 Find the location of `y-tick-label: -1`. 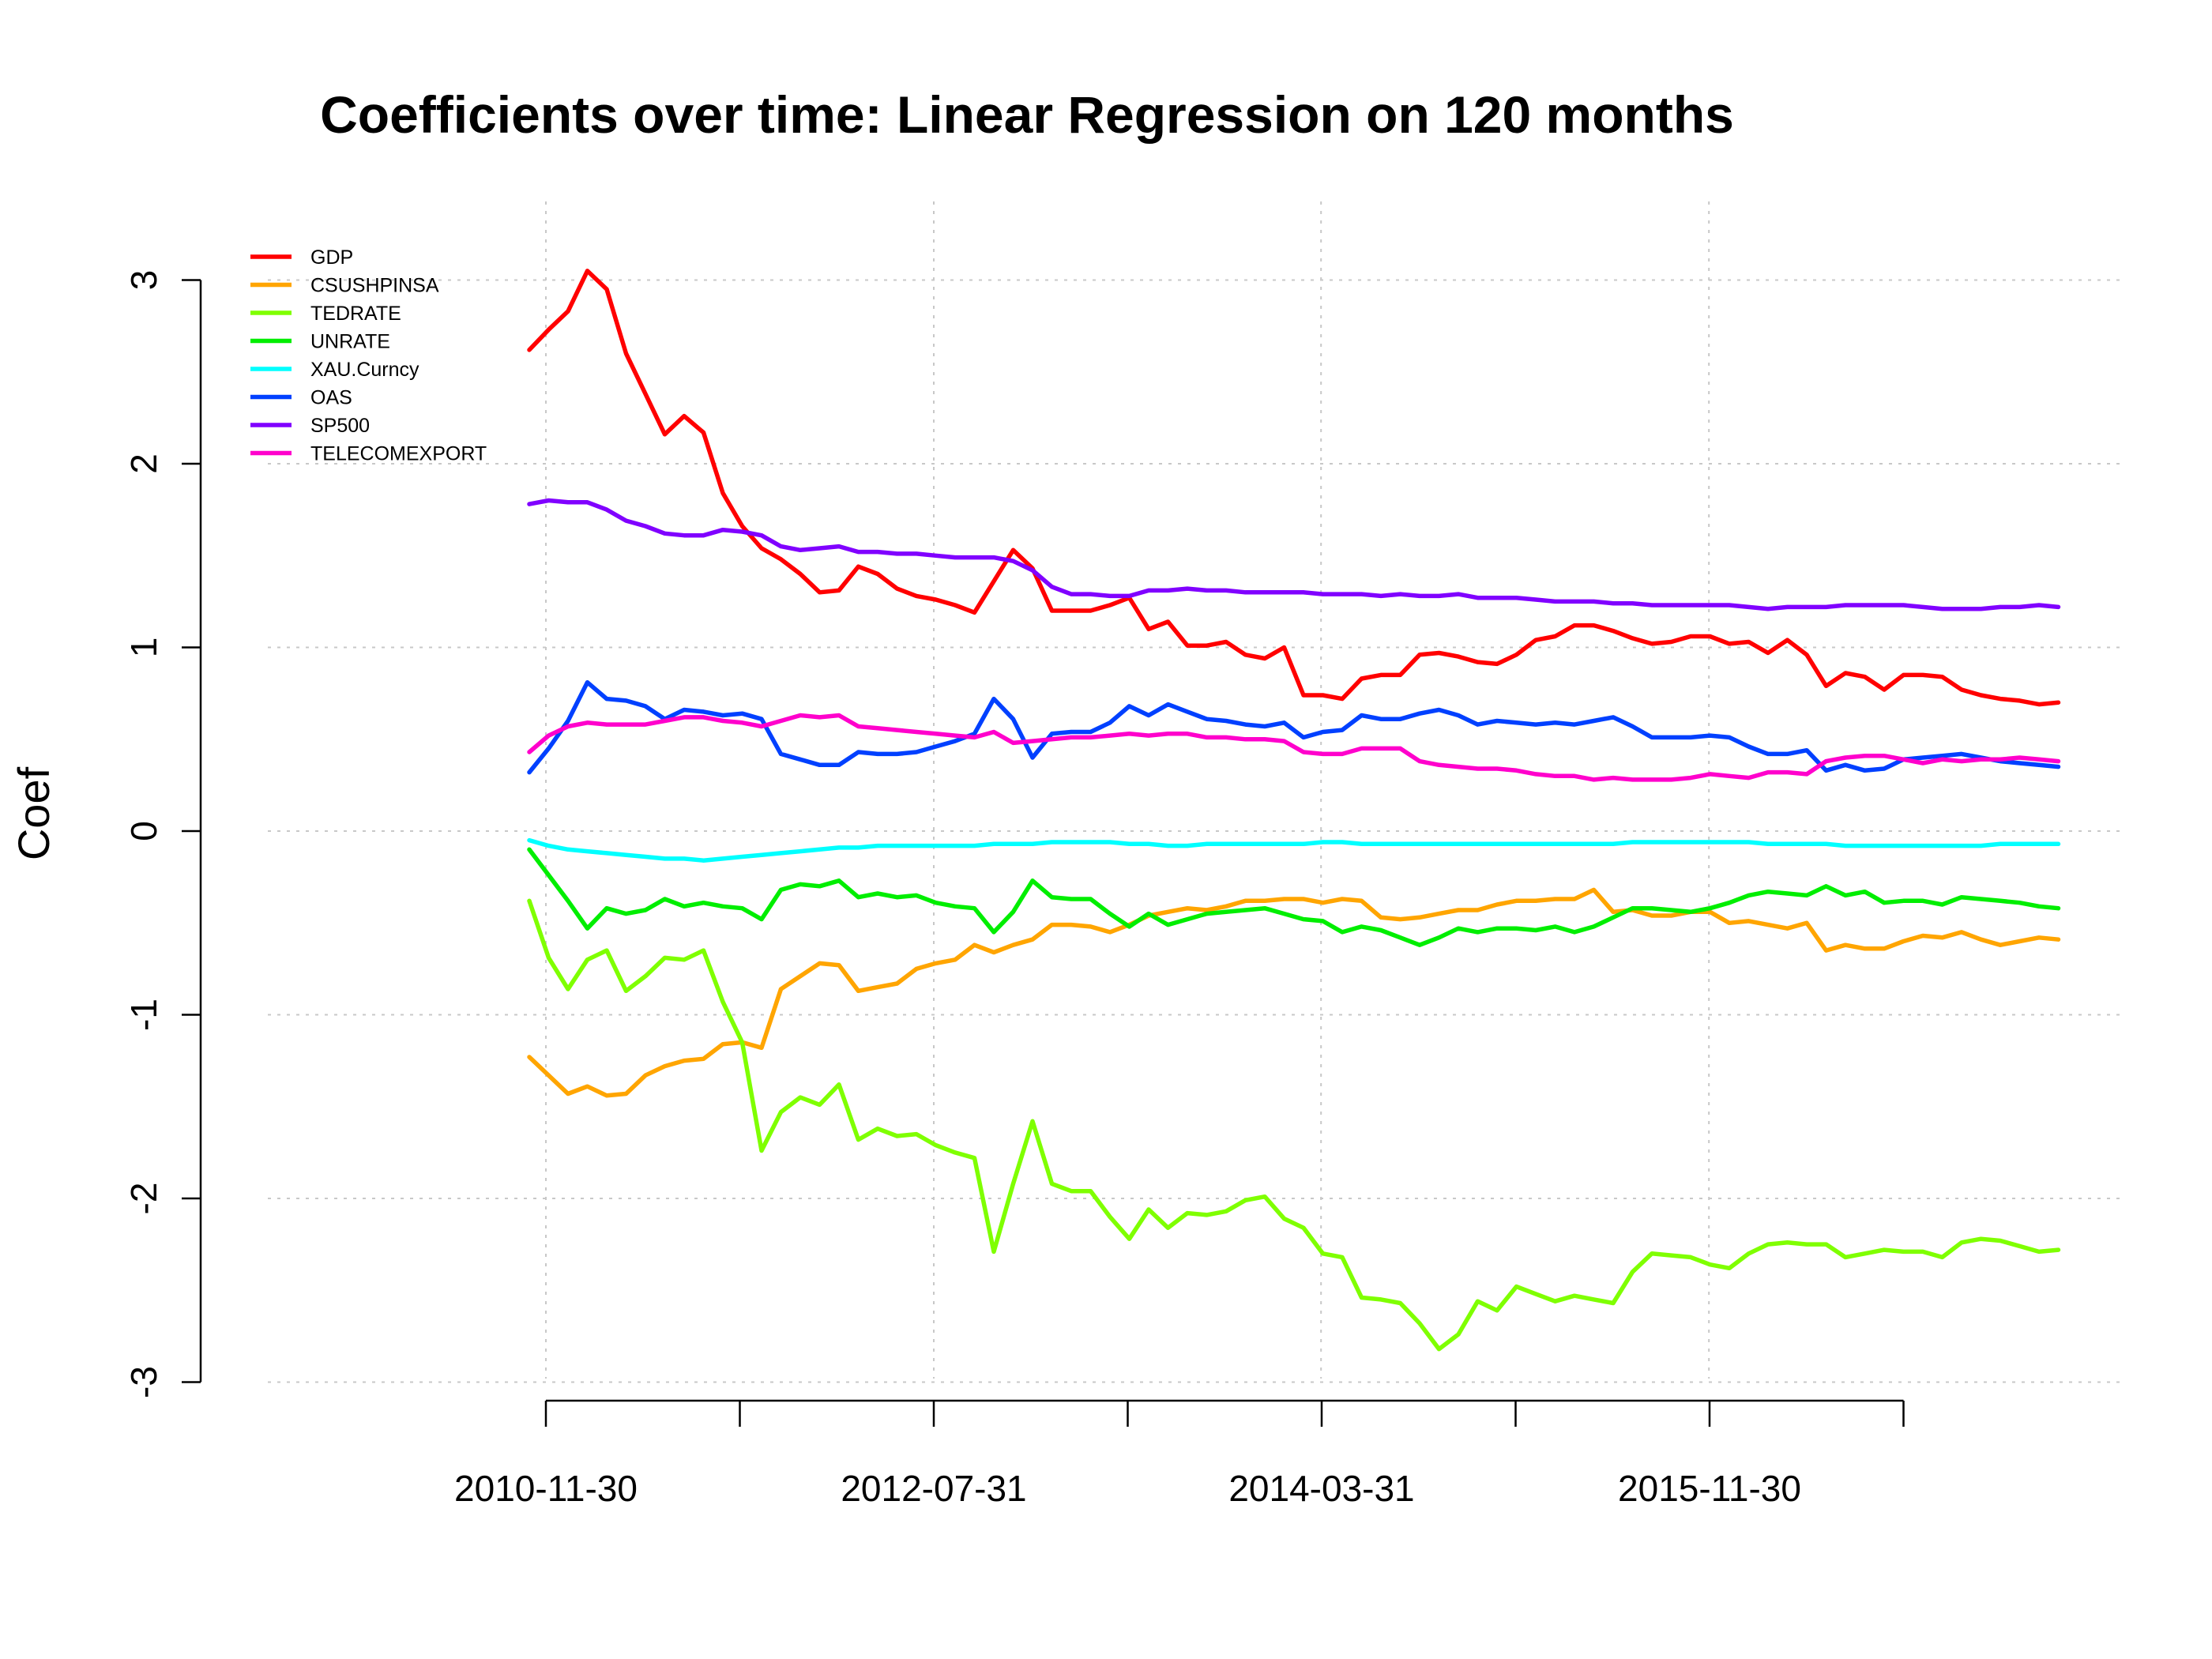

y-tick-label: -1 is located at coordinates (144, 1015).